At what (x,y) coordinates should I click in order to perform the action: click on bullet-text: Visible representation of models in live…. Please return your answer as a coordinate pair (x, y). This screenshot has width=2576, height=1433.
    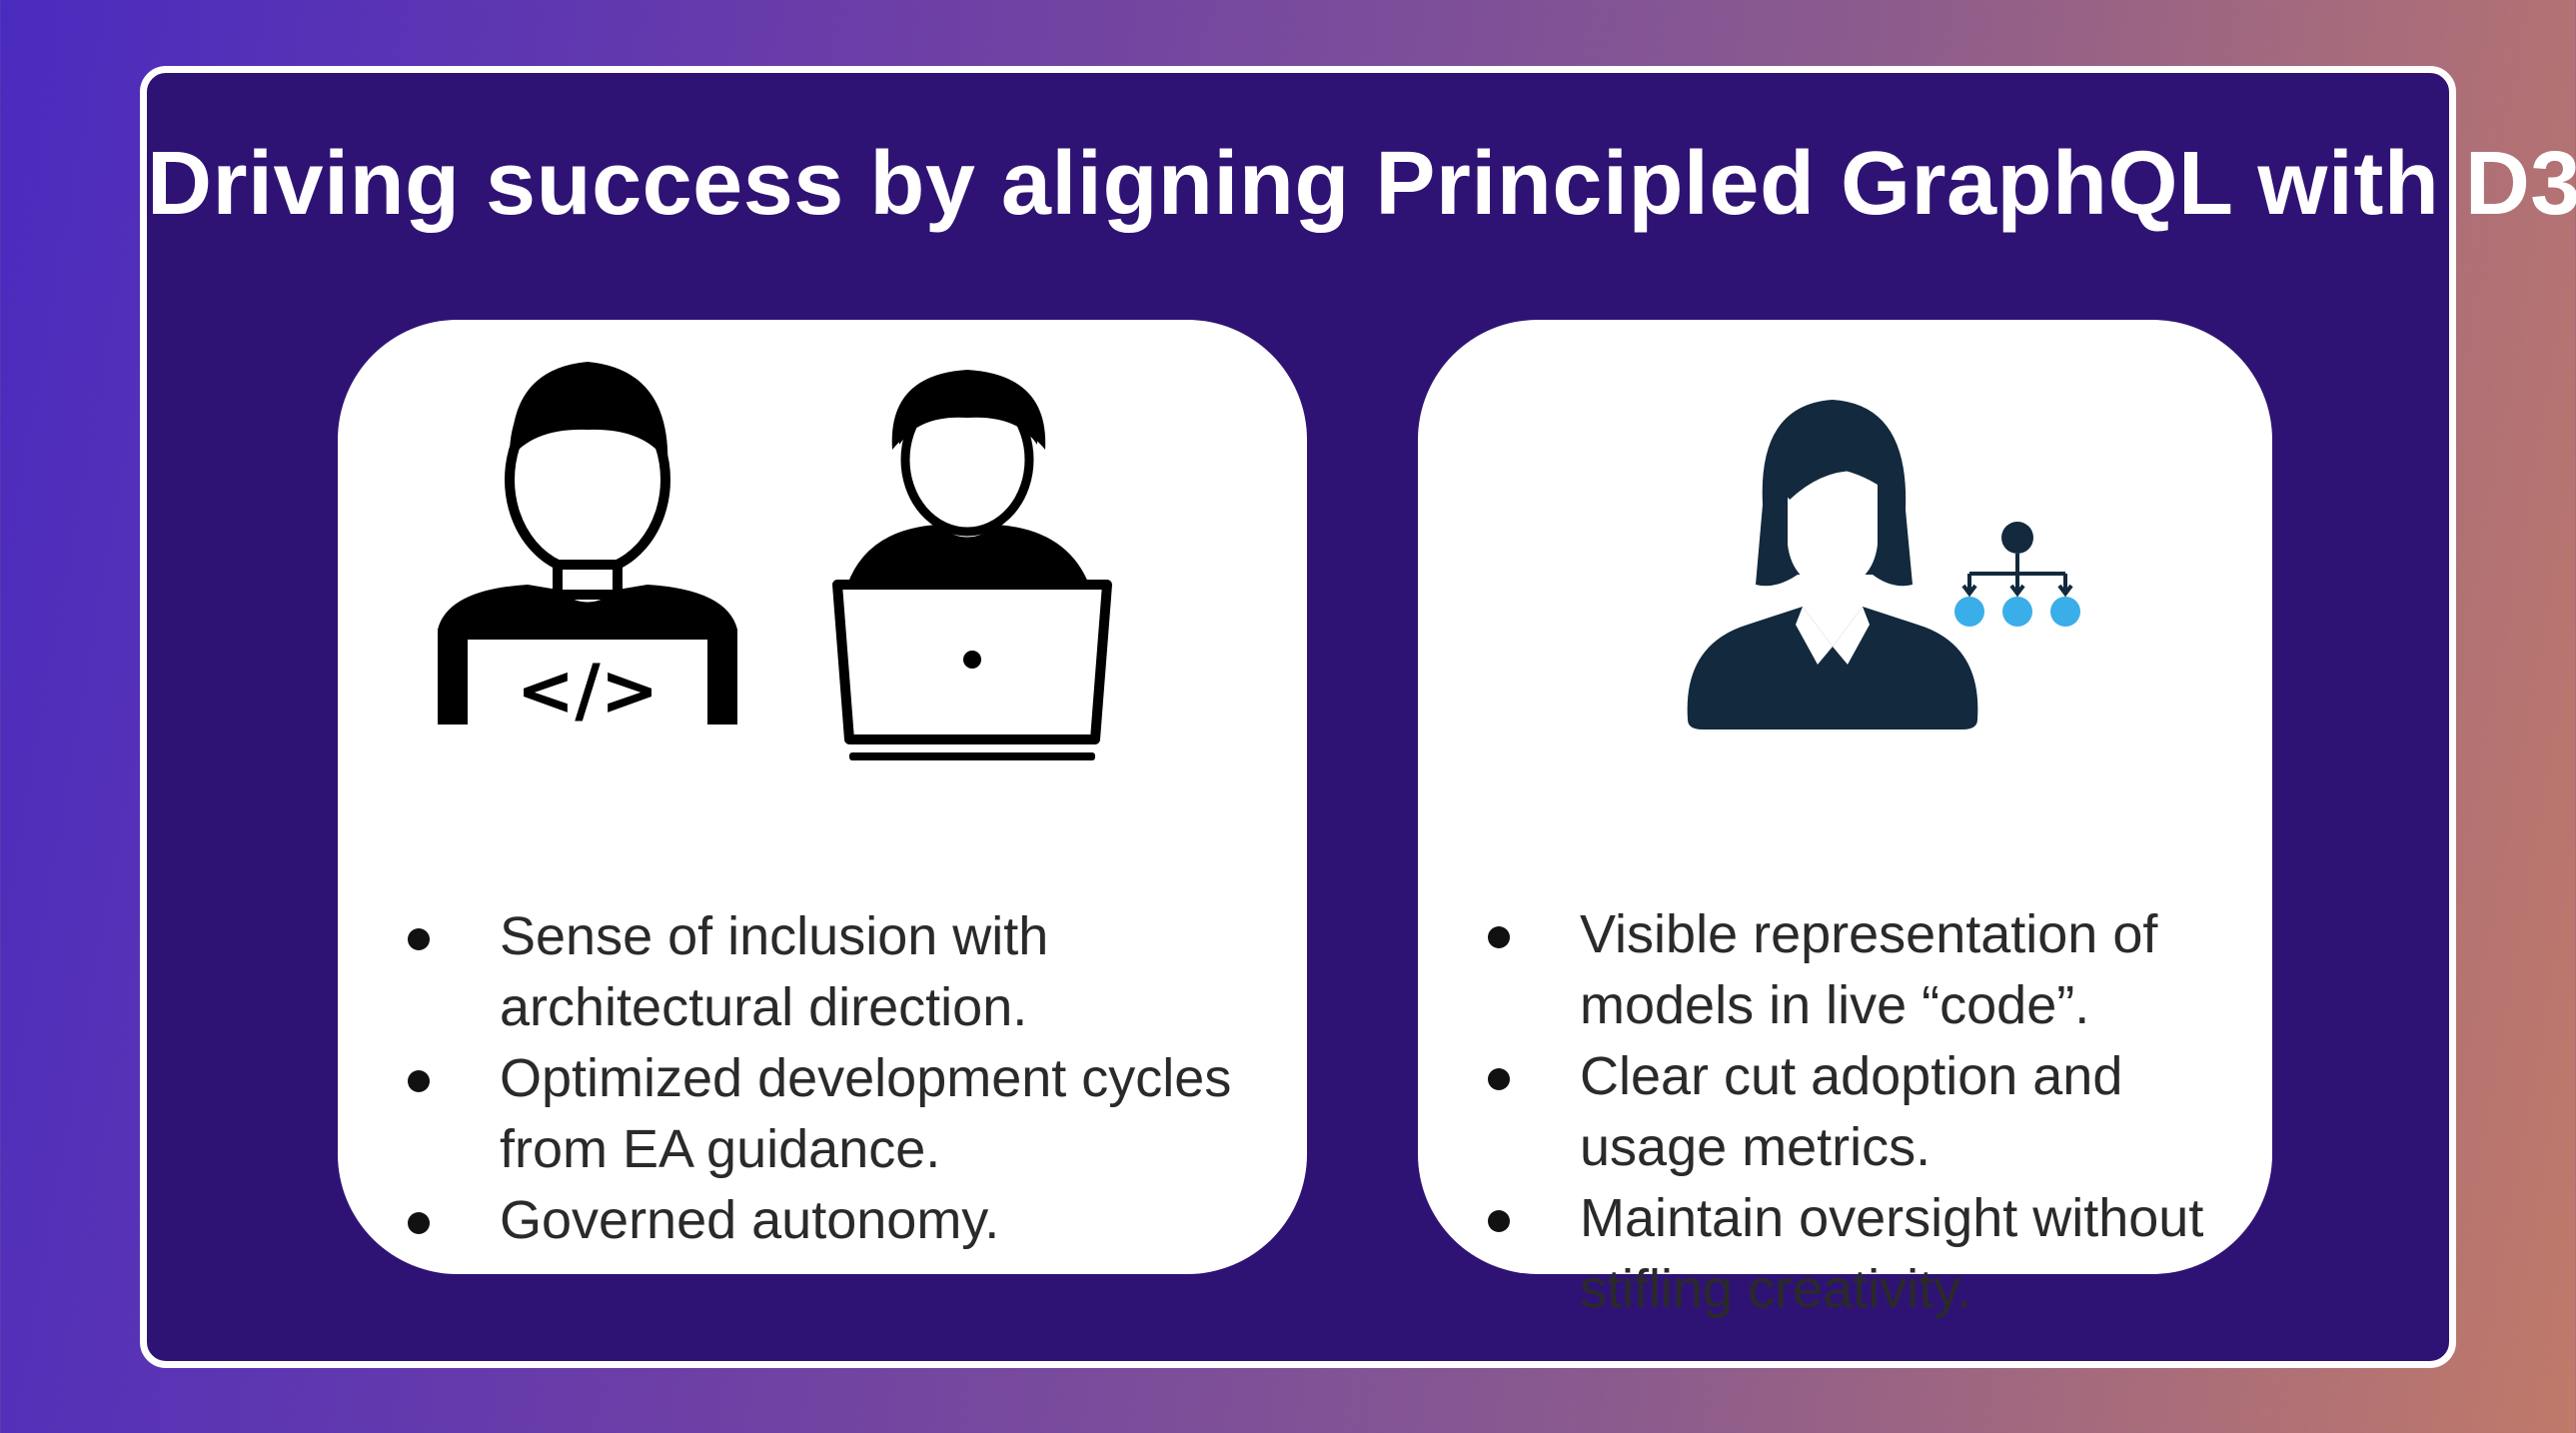
    Looking at the image, I should click on (1869, 969).